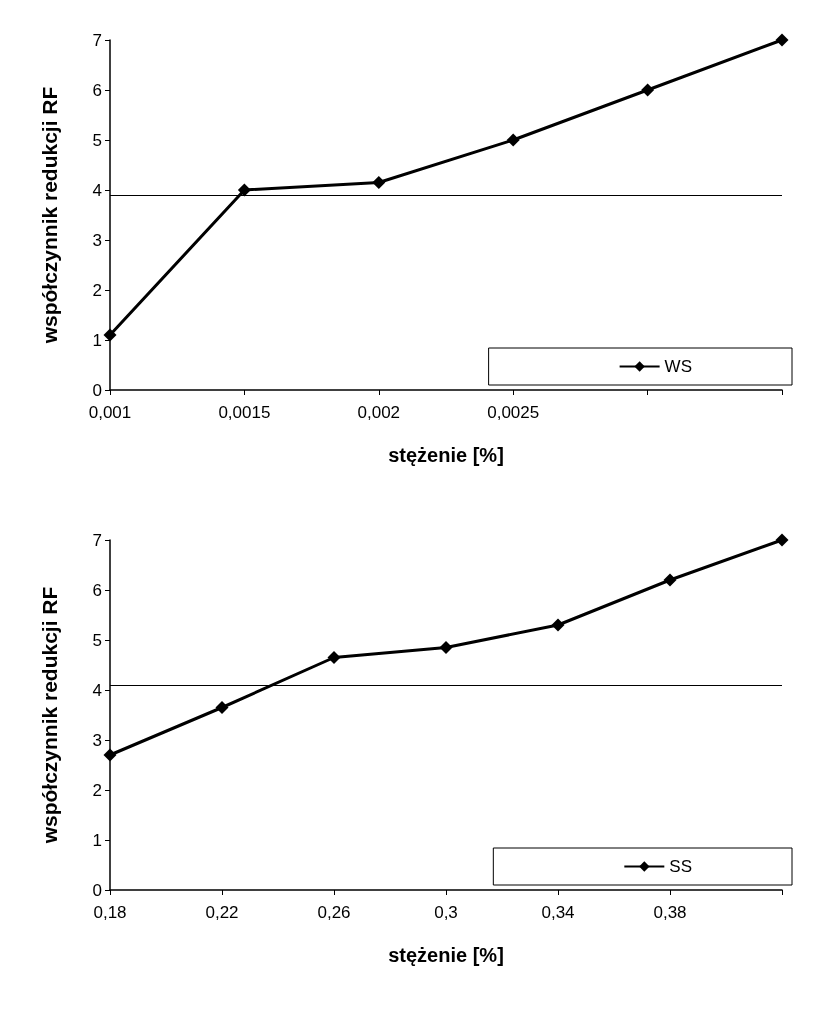  What do you see at coordinates (334, 912) in the screenshot?
I see `x-tick-label: 0,26` at bounding box center [334, 912].